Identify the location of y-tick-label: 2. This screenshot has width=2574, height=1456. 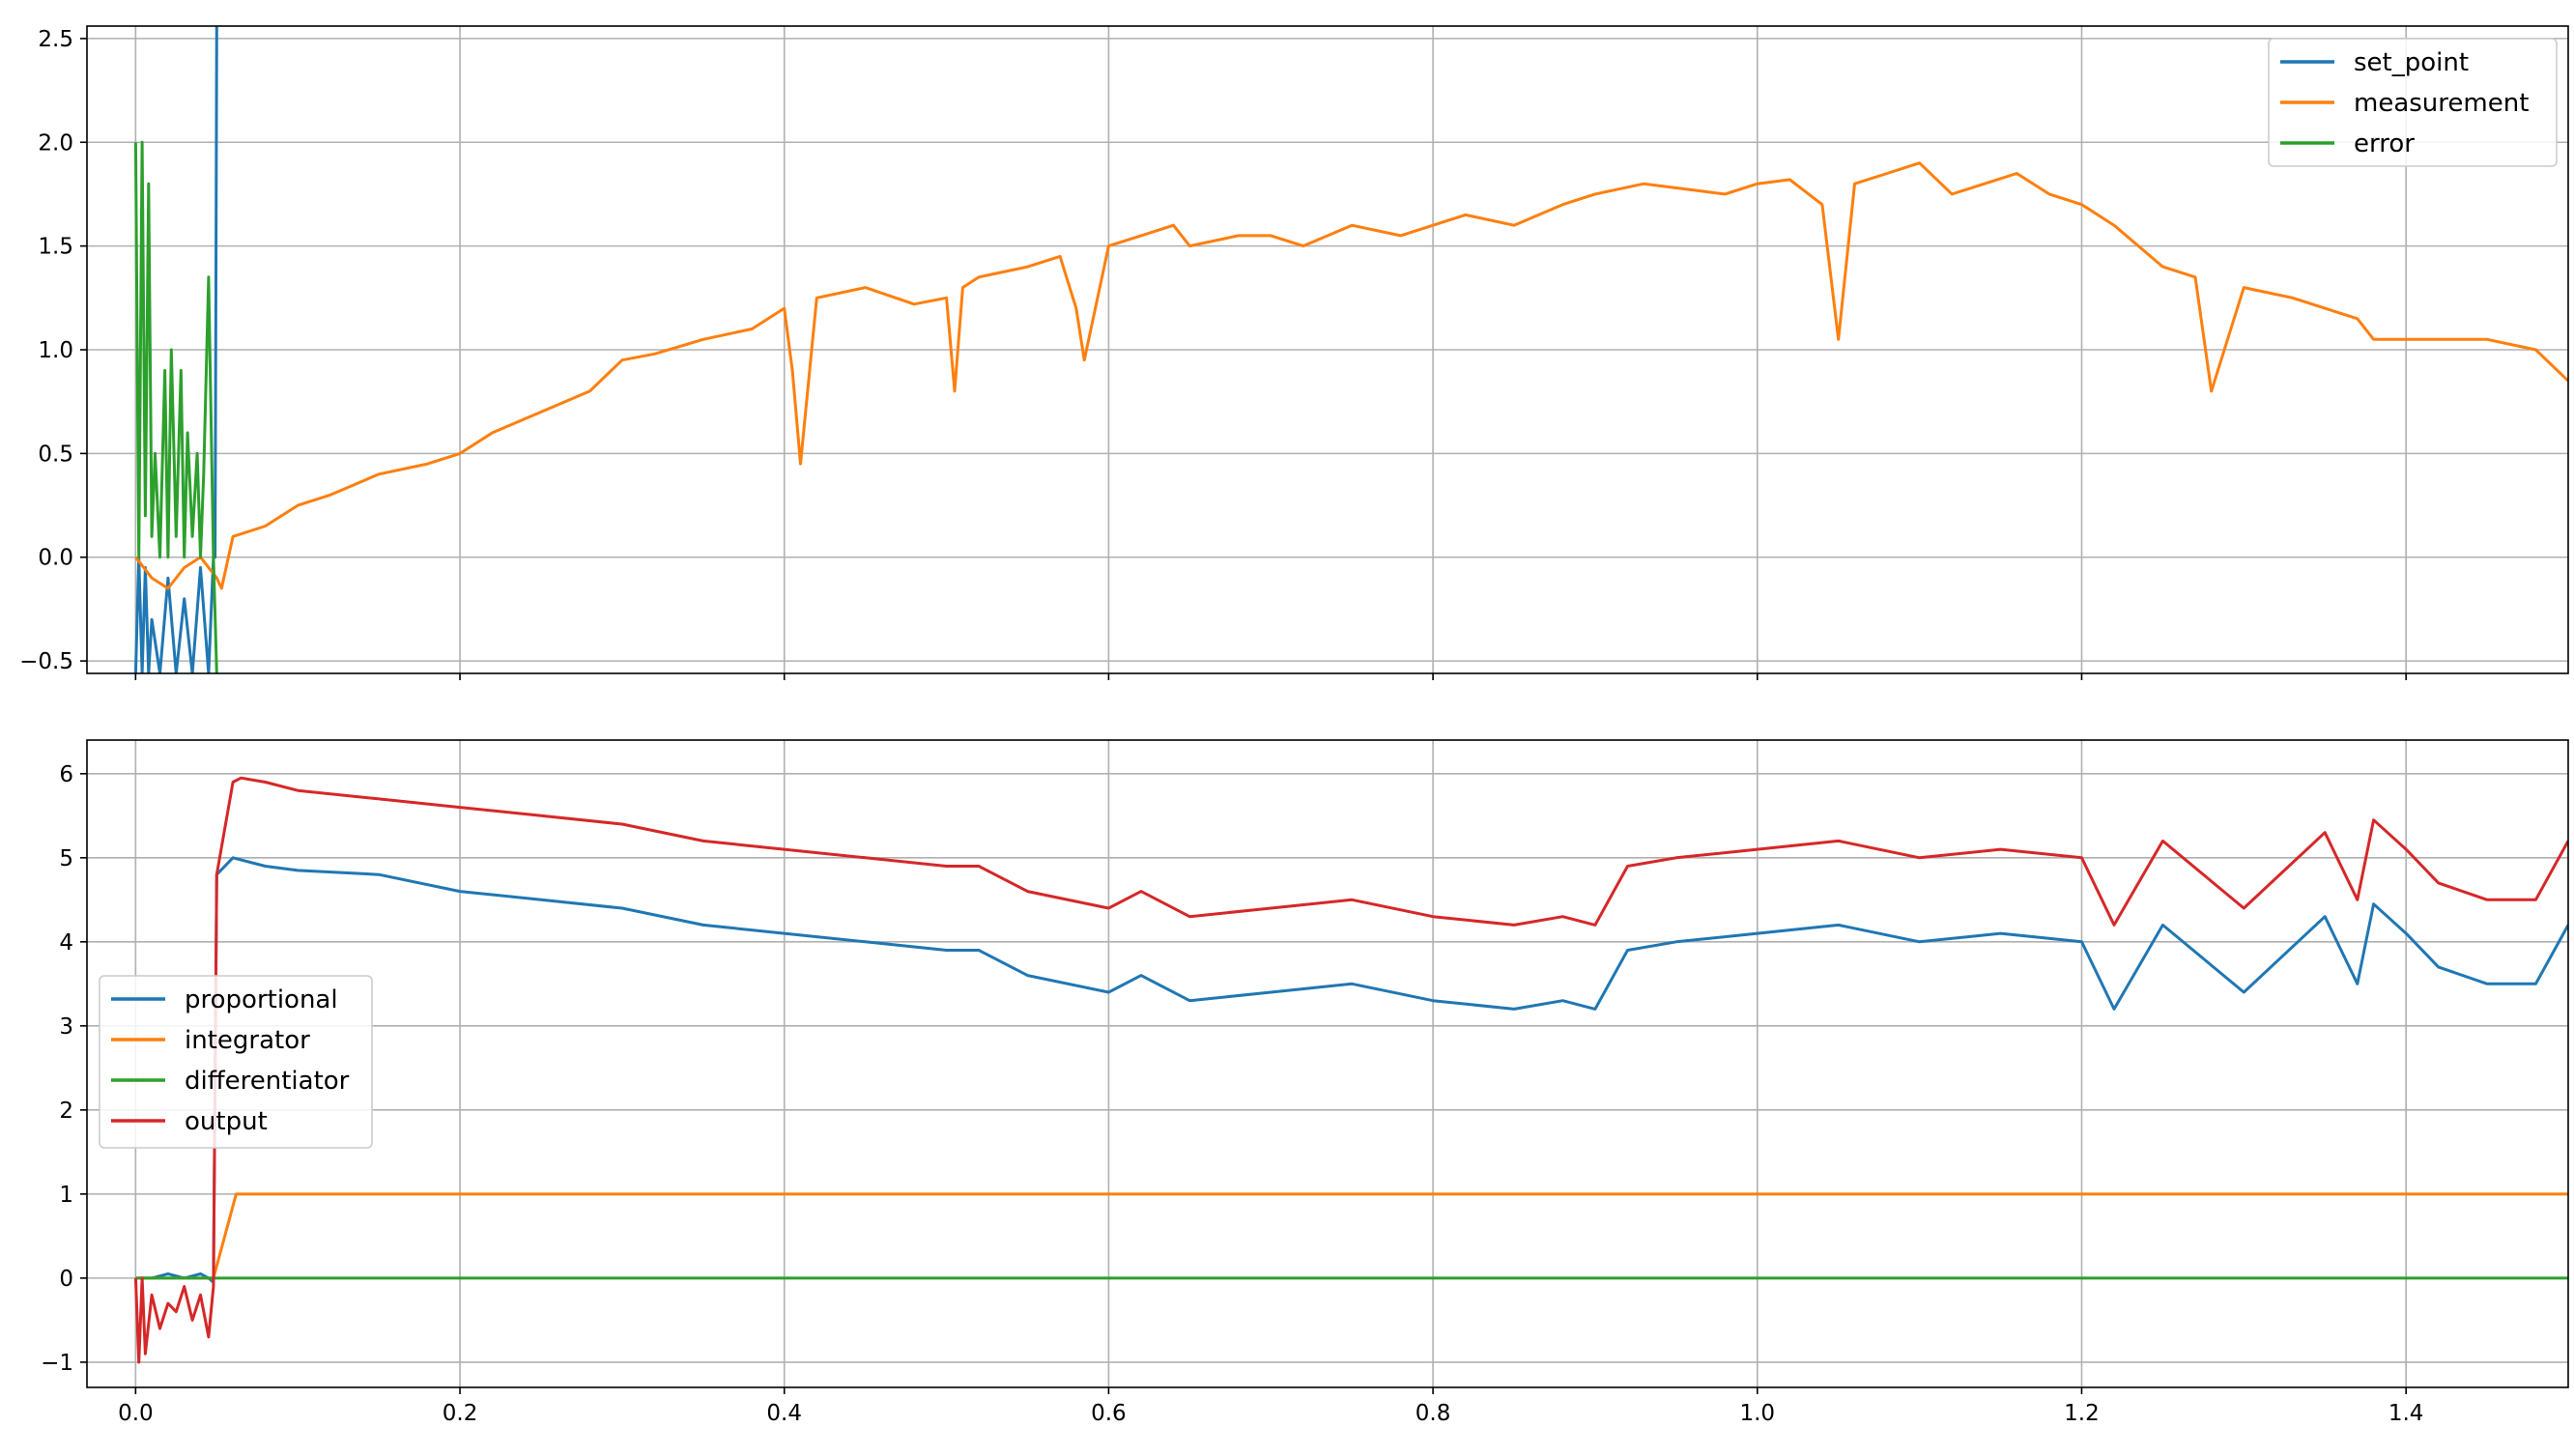
(66, 1111).